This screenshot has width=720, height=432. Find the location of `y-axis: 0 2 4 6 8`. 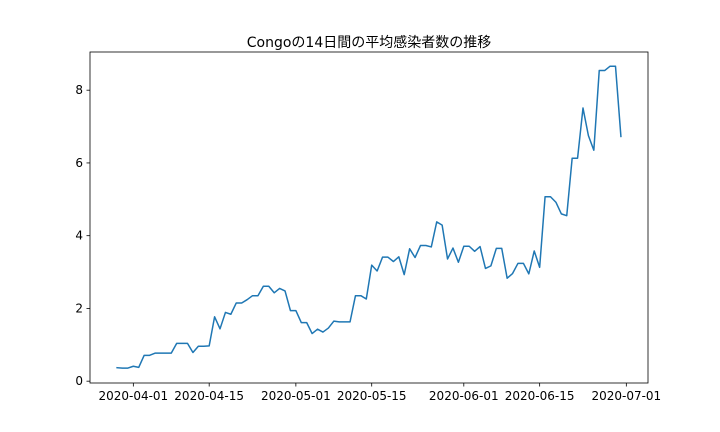

y-axis: 0 2 4 6 8 is located at coordinates (82, 235).